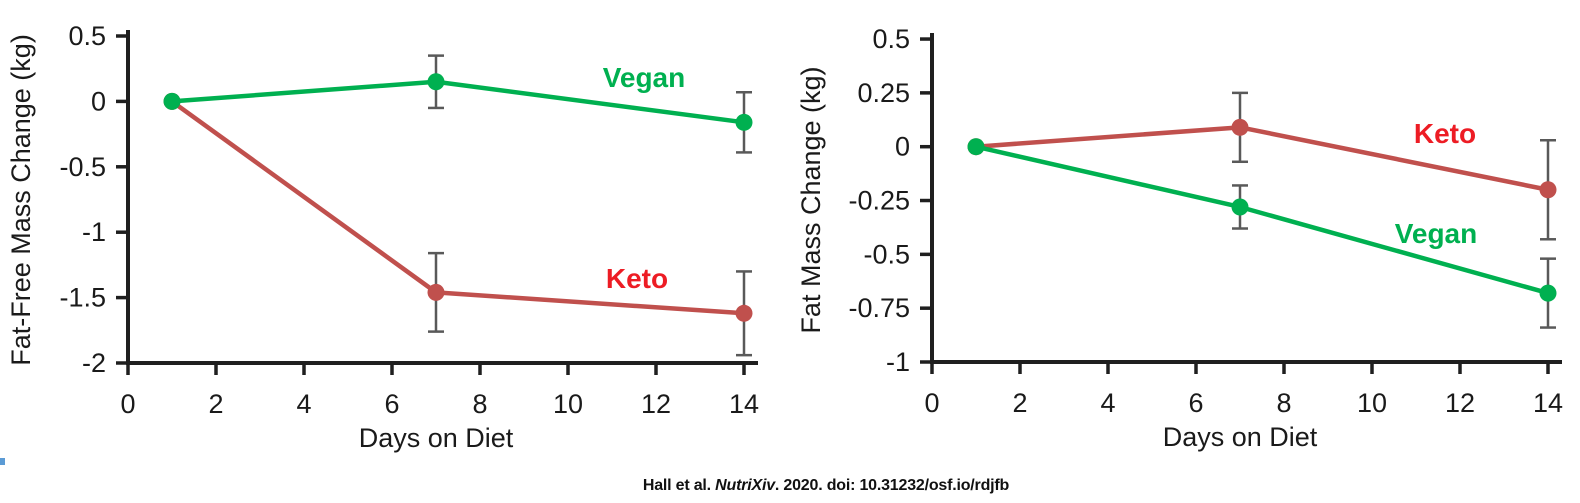 This screenshot has height=503, width=1580. What do you see at coordinates (745, 485) in the screenshot?
I see `caption-journal: NutriXiv` at bounding box center [745, 485].